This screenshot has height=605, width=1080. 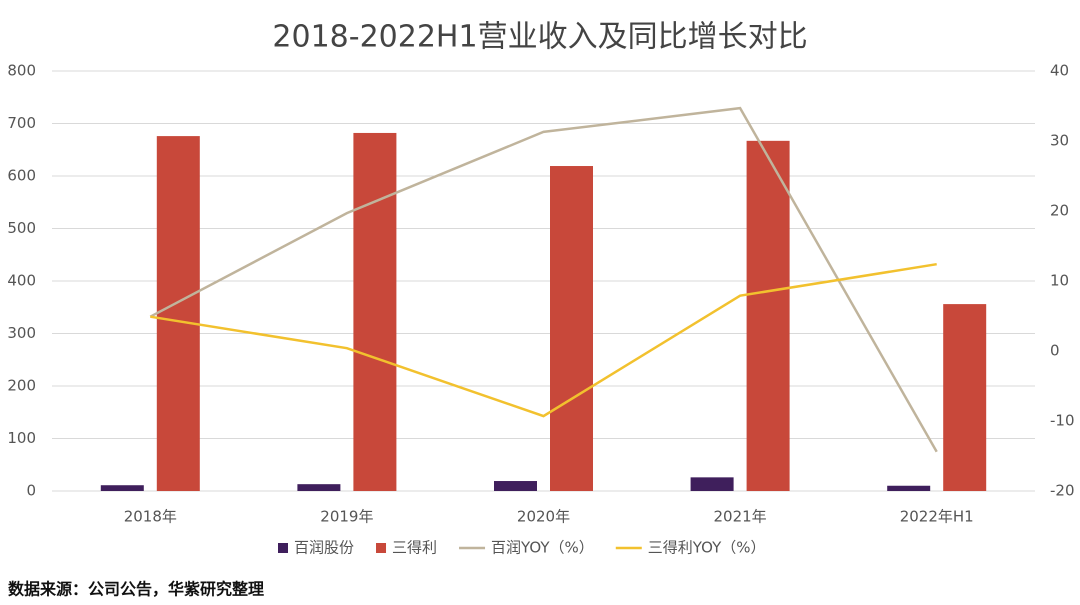 What do you see at coordinates (324, 548) in the screenshot?
I see `legend-label: 百润股份` at bounding box center [324, 548].